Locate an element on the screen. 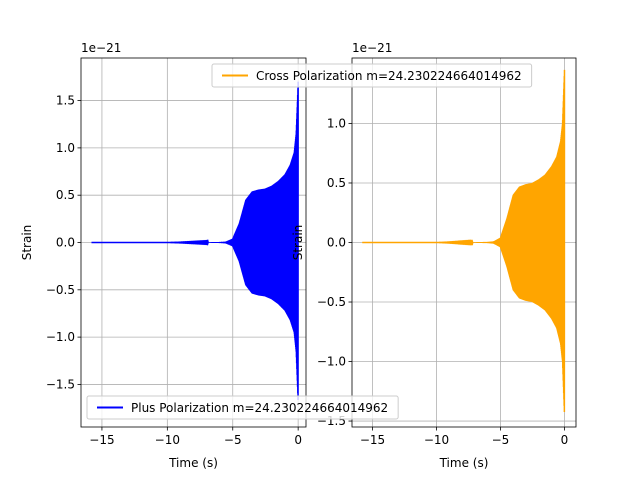 This screenshot has width=640, height=480. plus-y-tick-label: −0.5 is located at coordinates (60, 290).